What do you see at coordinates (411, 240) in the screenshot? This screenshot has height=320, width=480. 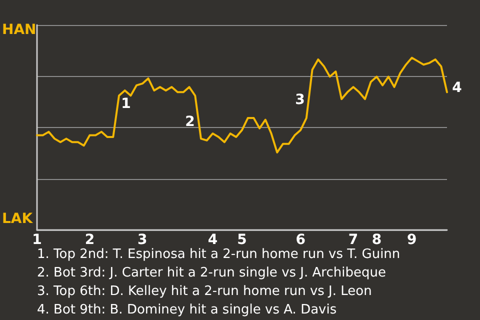 I see `x-tick-label: 9` at bounding box center [411, 240].